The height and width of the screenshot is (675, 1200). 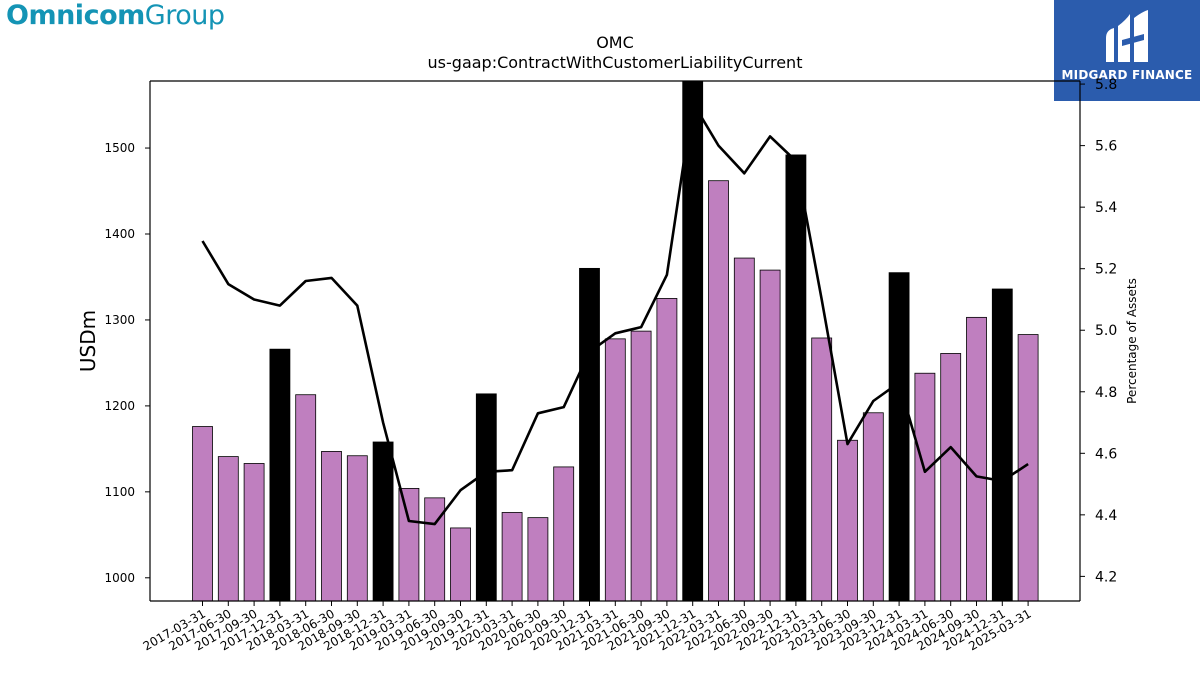 What do you see at coordinates (184, 15) in the screenshot?
I see `logo-light-part: Group` at bounding box center [184, 15].